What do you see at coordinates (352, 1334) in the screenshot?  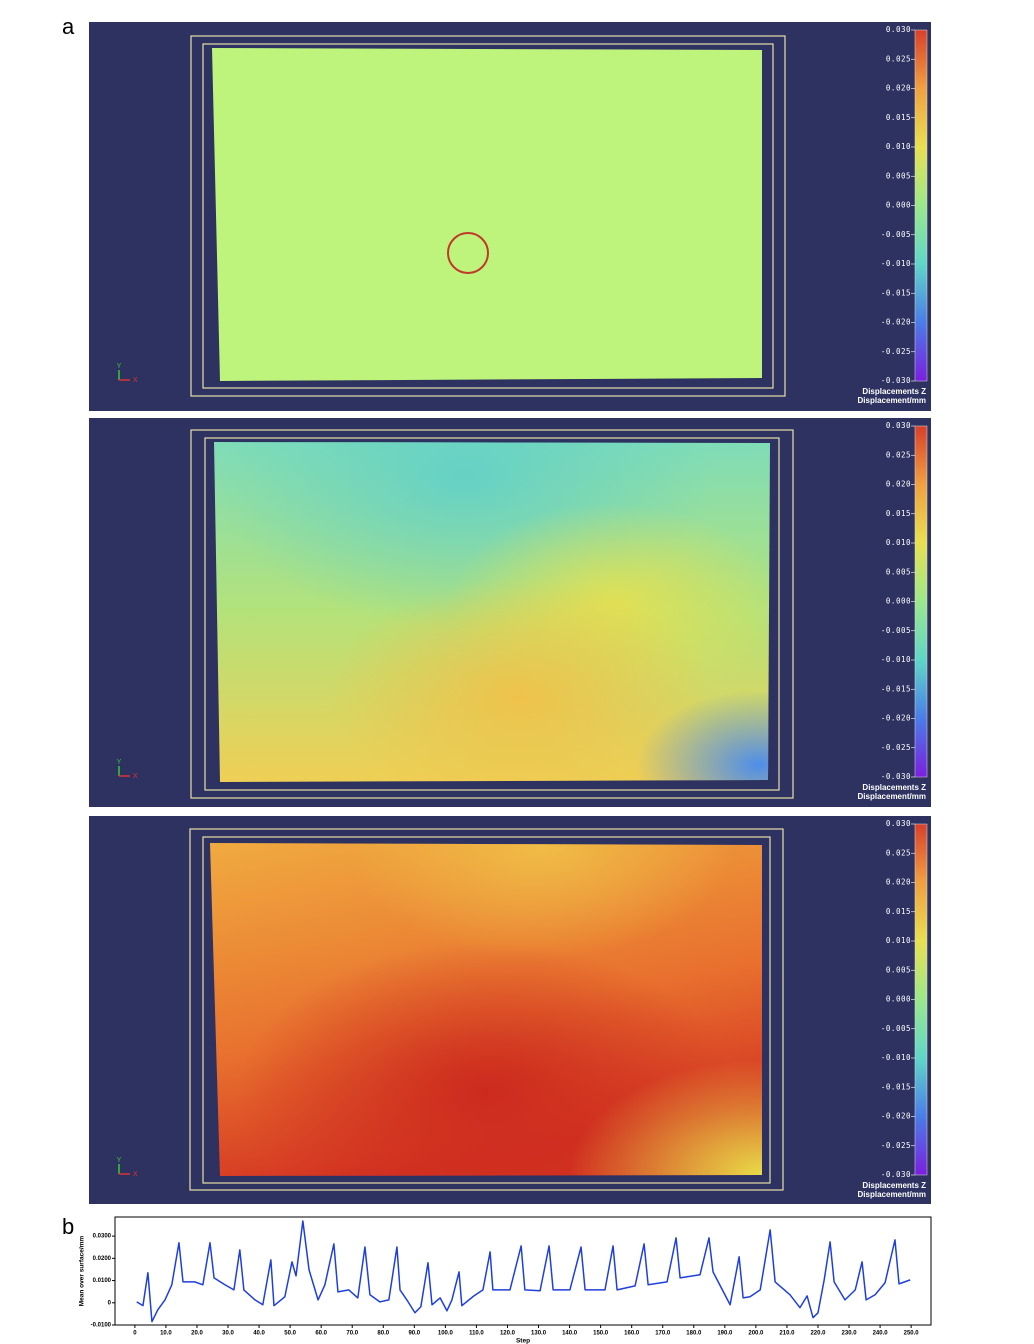 I see `x-tick-label: 70.0` at bounding box center [352, 1334].